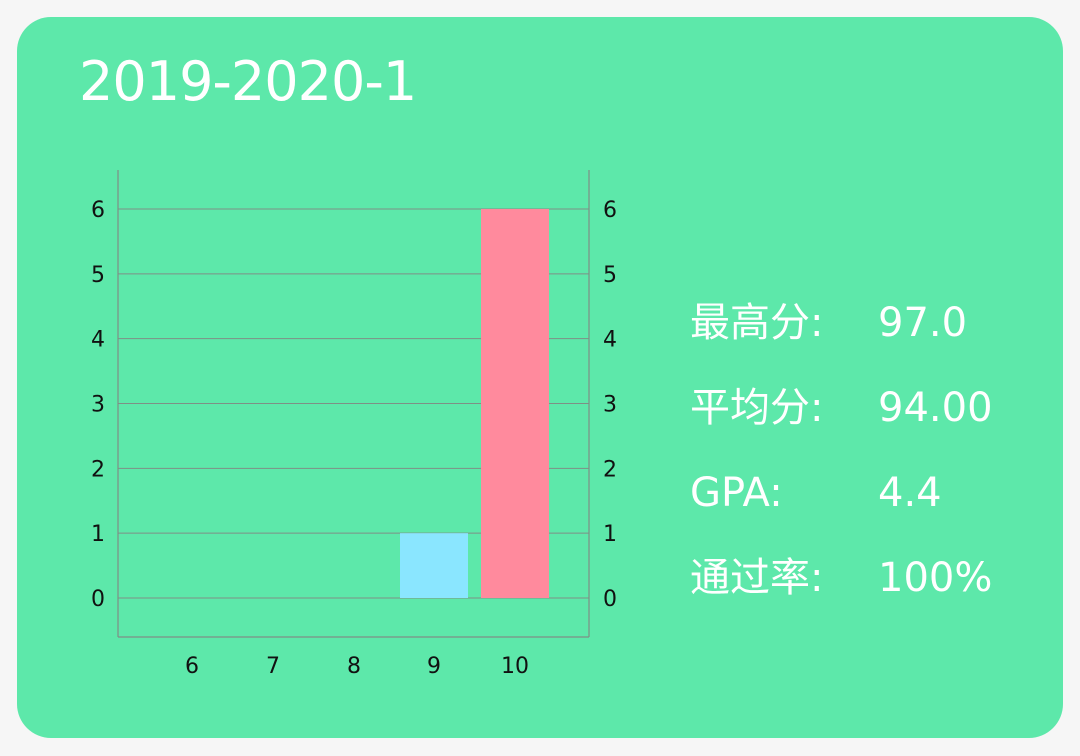 The height and width of the screenshot is (756, 1080). What do you see at coordinates (354, 666) in the screenshot?
I see `x-tick-label: 8` at bounding box center [354, 666].